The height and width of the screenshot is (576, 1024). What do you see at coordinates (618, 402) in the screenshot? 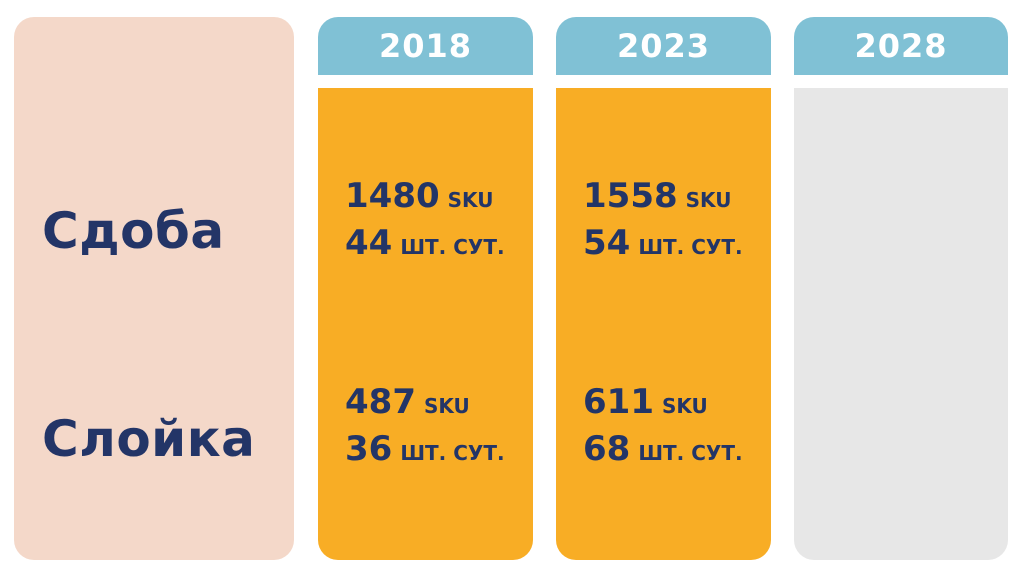
I see `sku-value: 611` at bounding box center [618, 402].